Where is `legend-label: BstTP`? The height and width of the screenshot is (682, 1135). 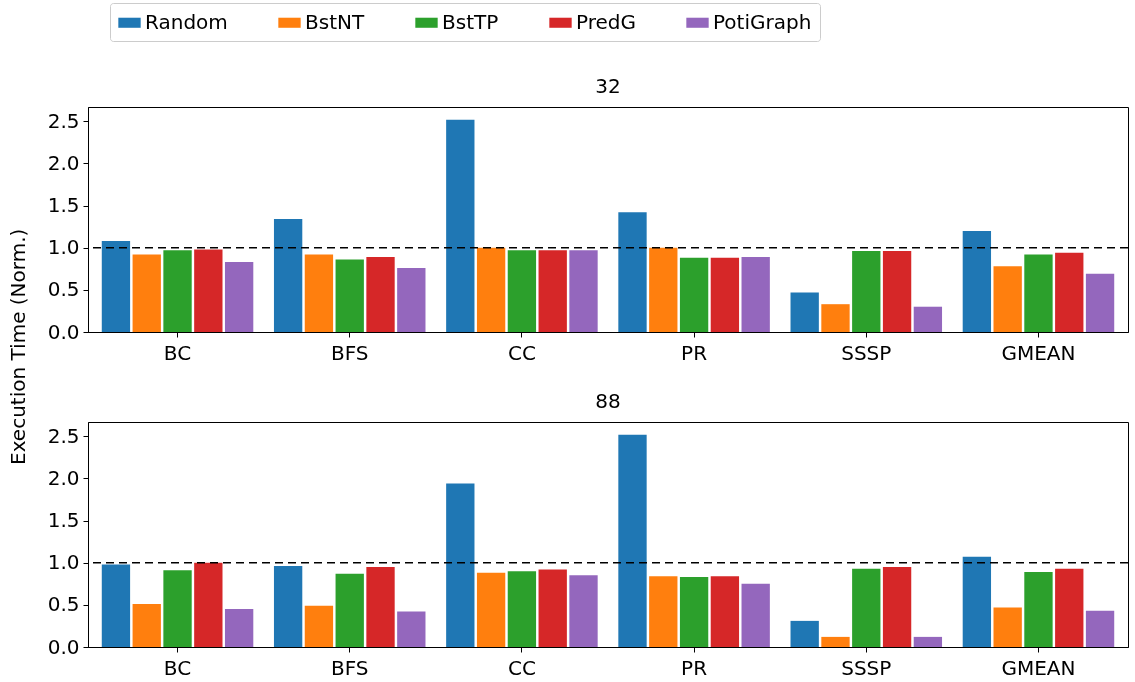 legend-label: BstTP is located at coordinates (470, 21).